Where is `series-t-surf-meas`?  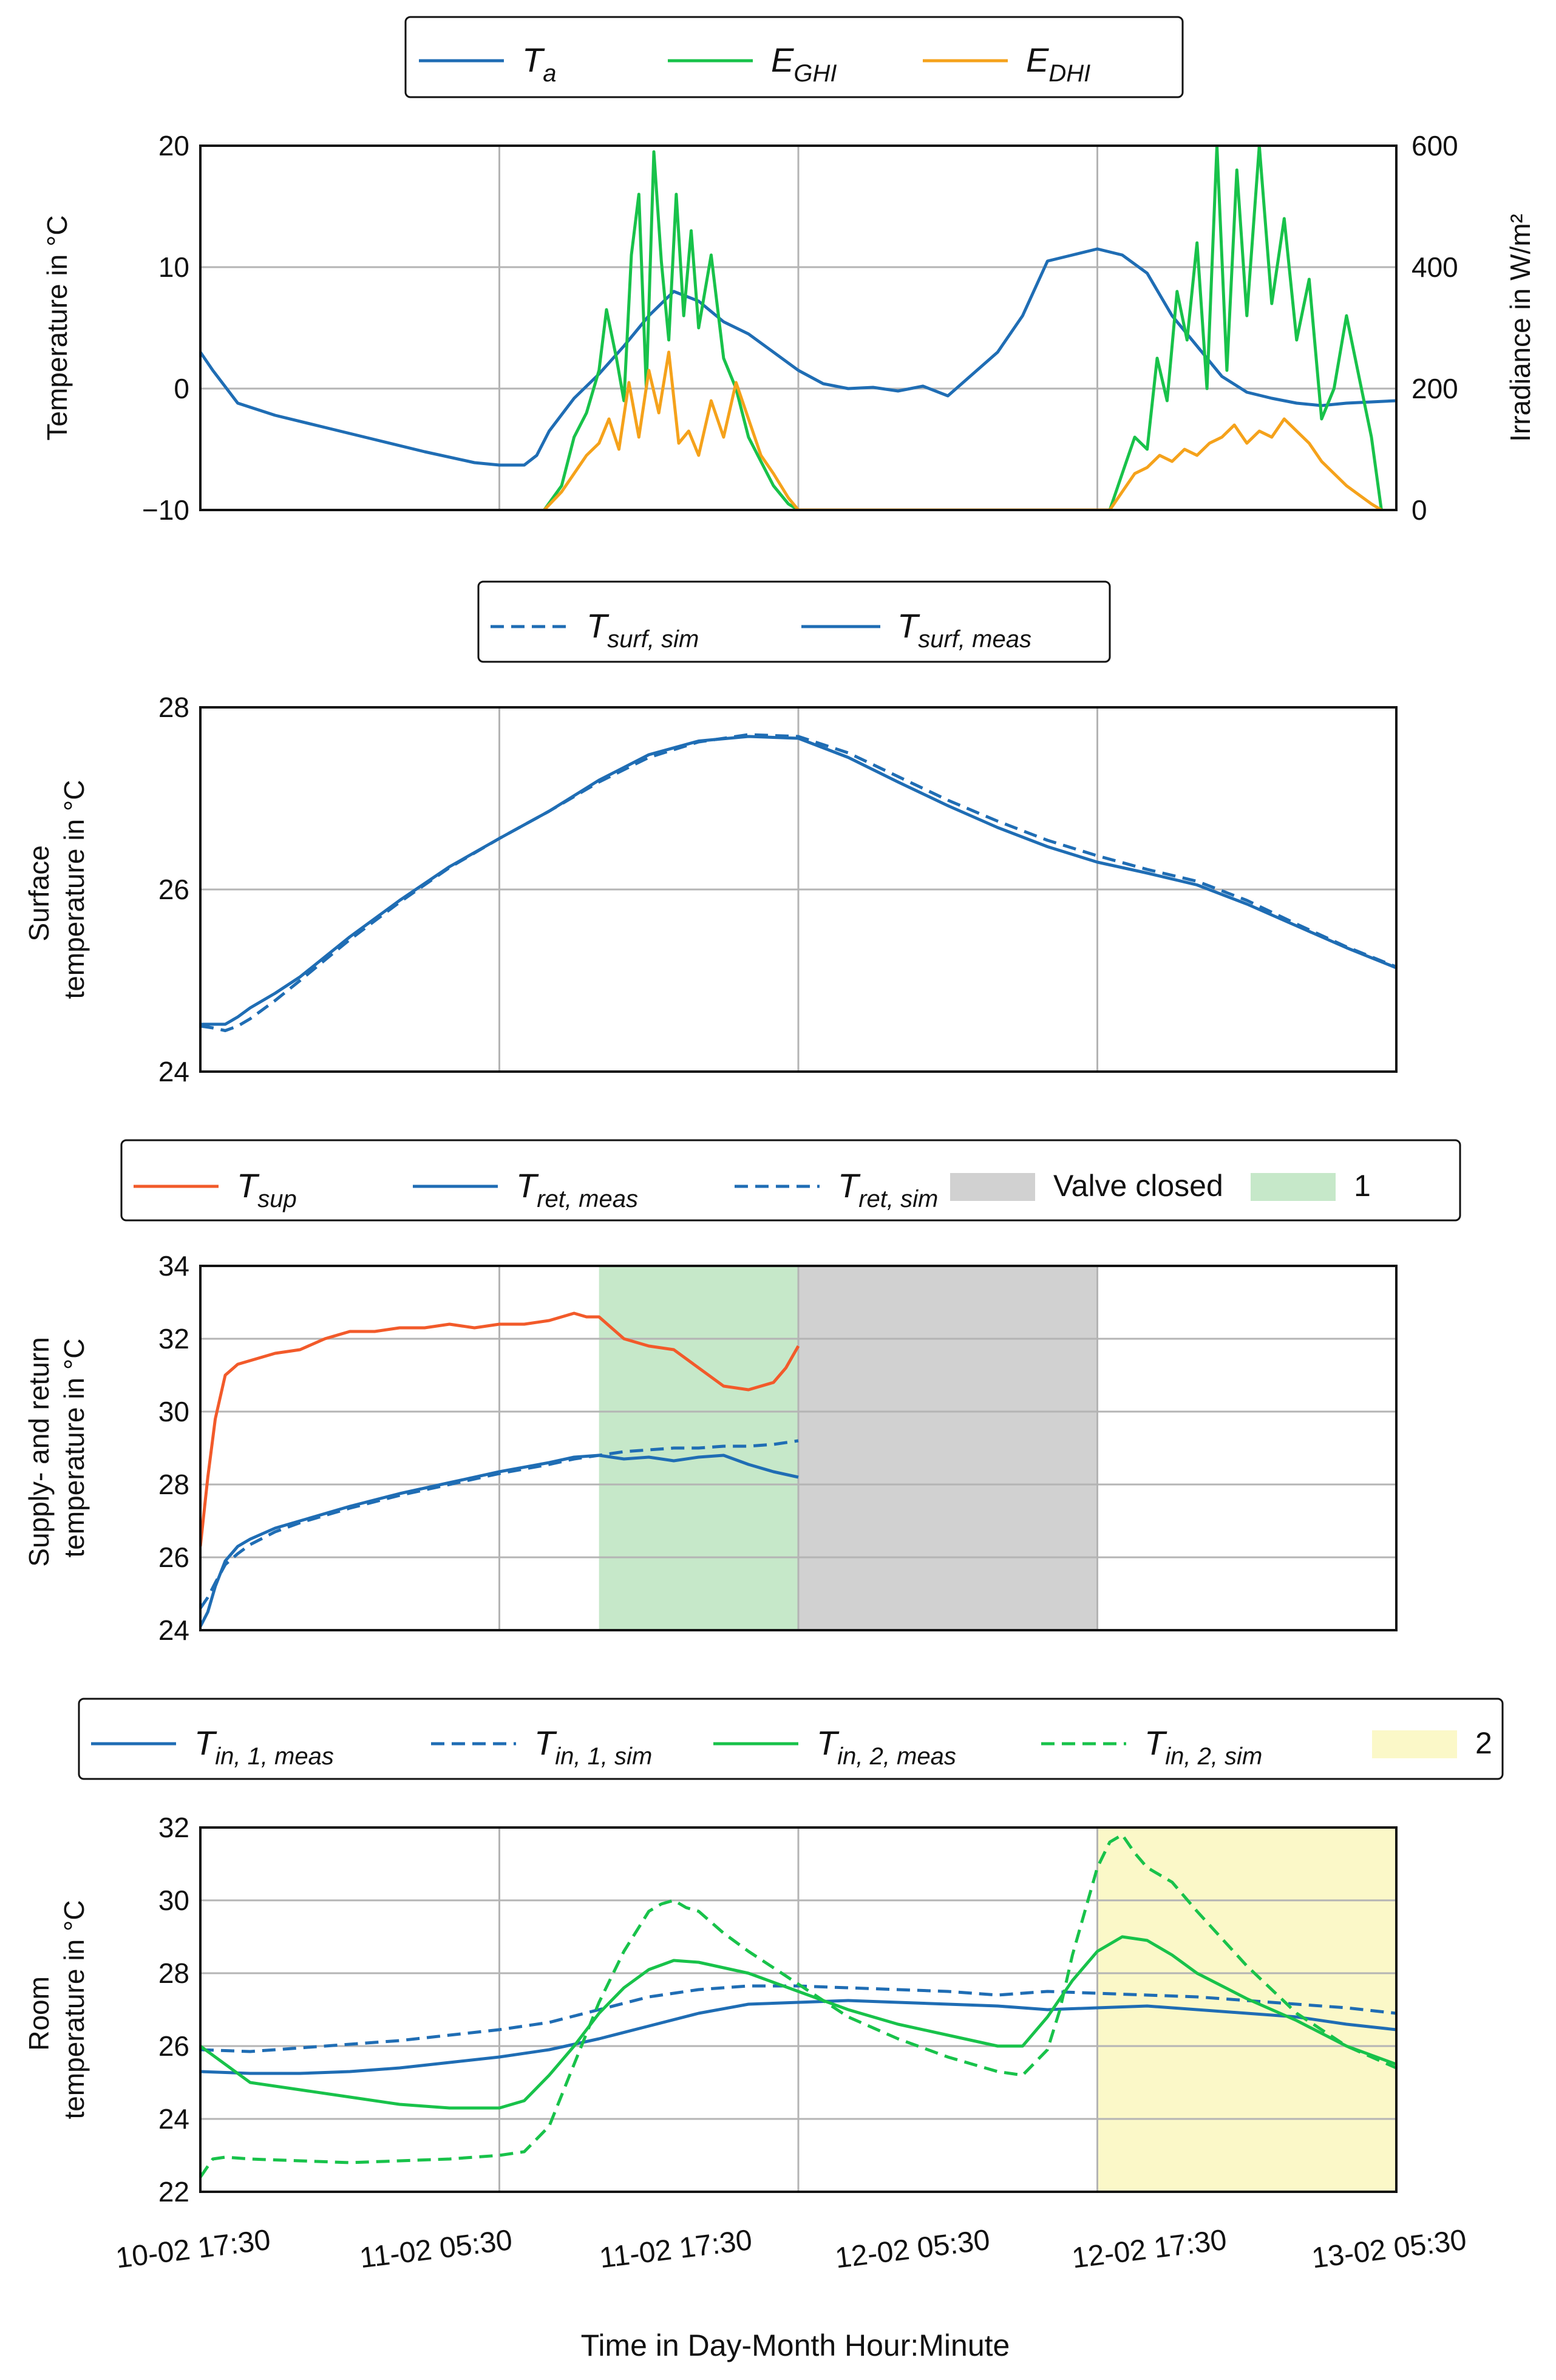 series-t-surf-meas is located at coordinates (798, 880).